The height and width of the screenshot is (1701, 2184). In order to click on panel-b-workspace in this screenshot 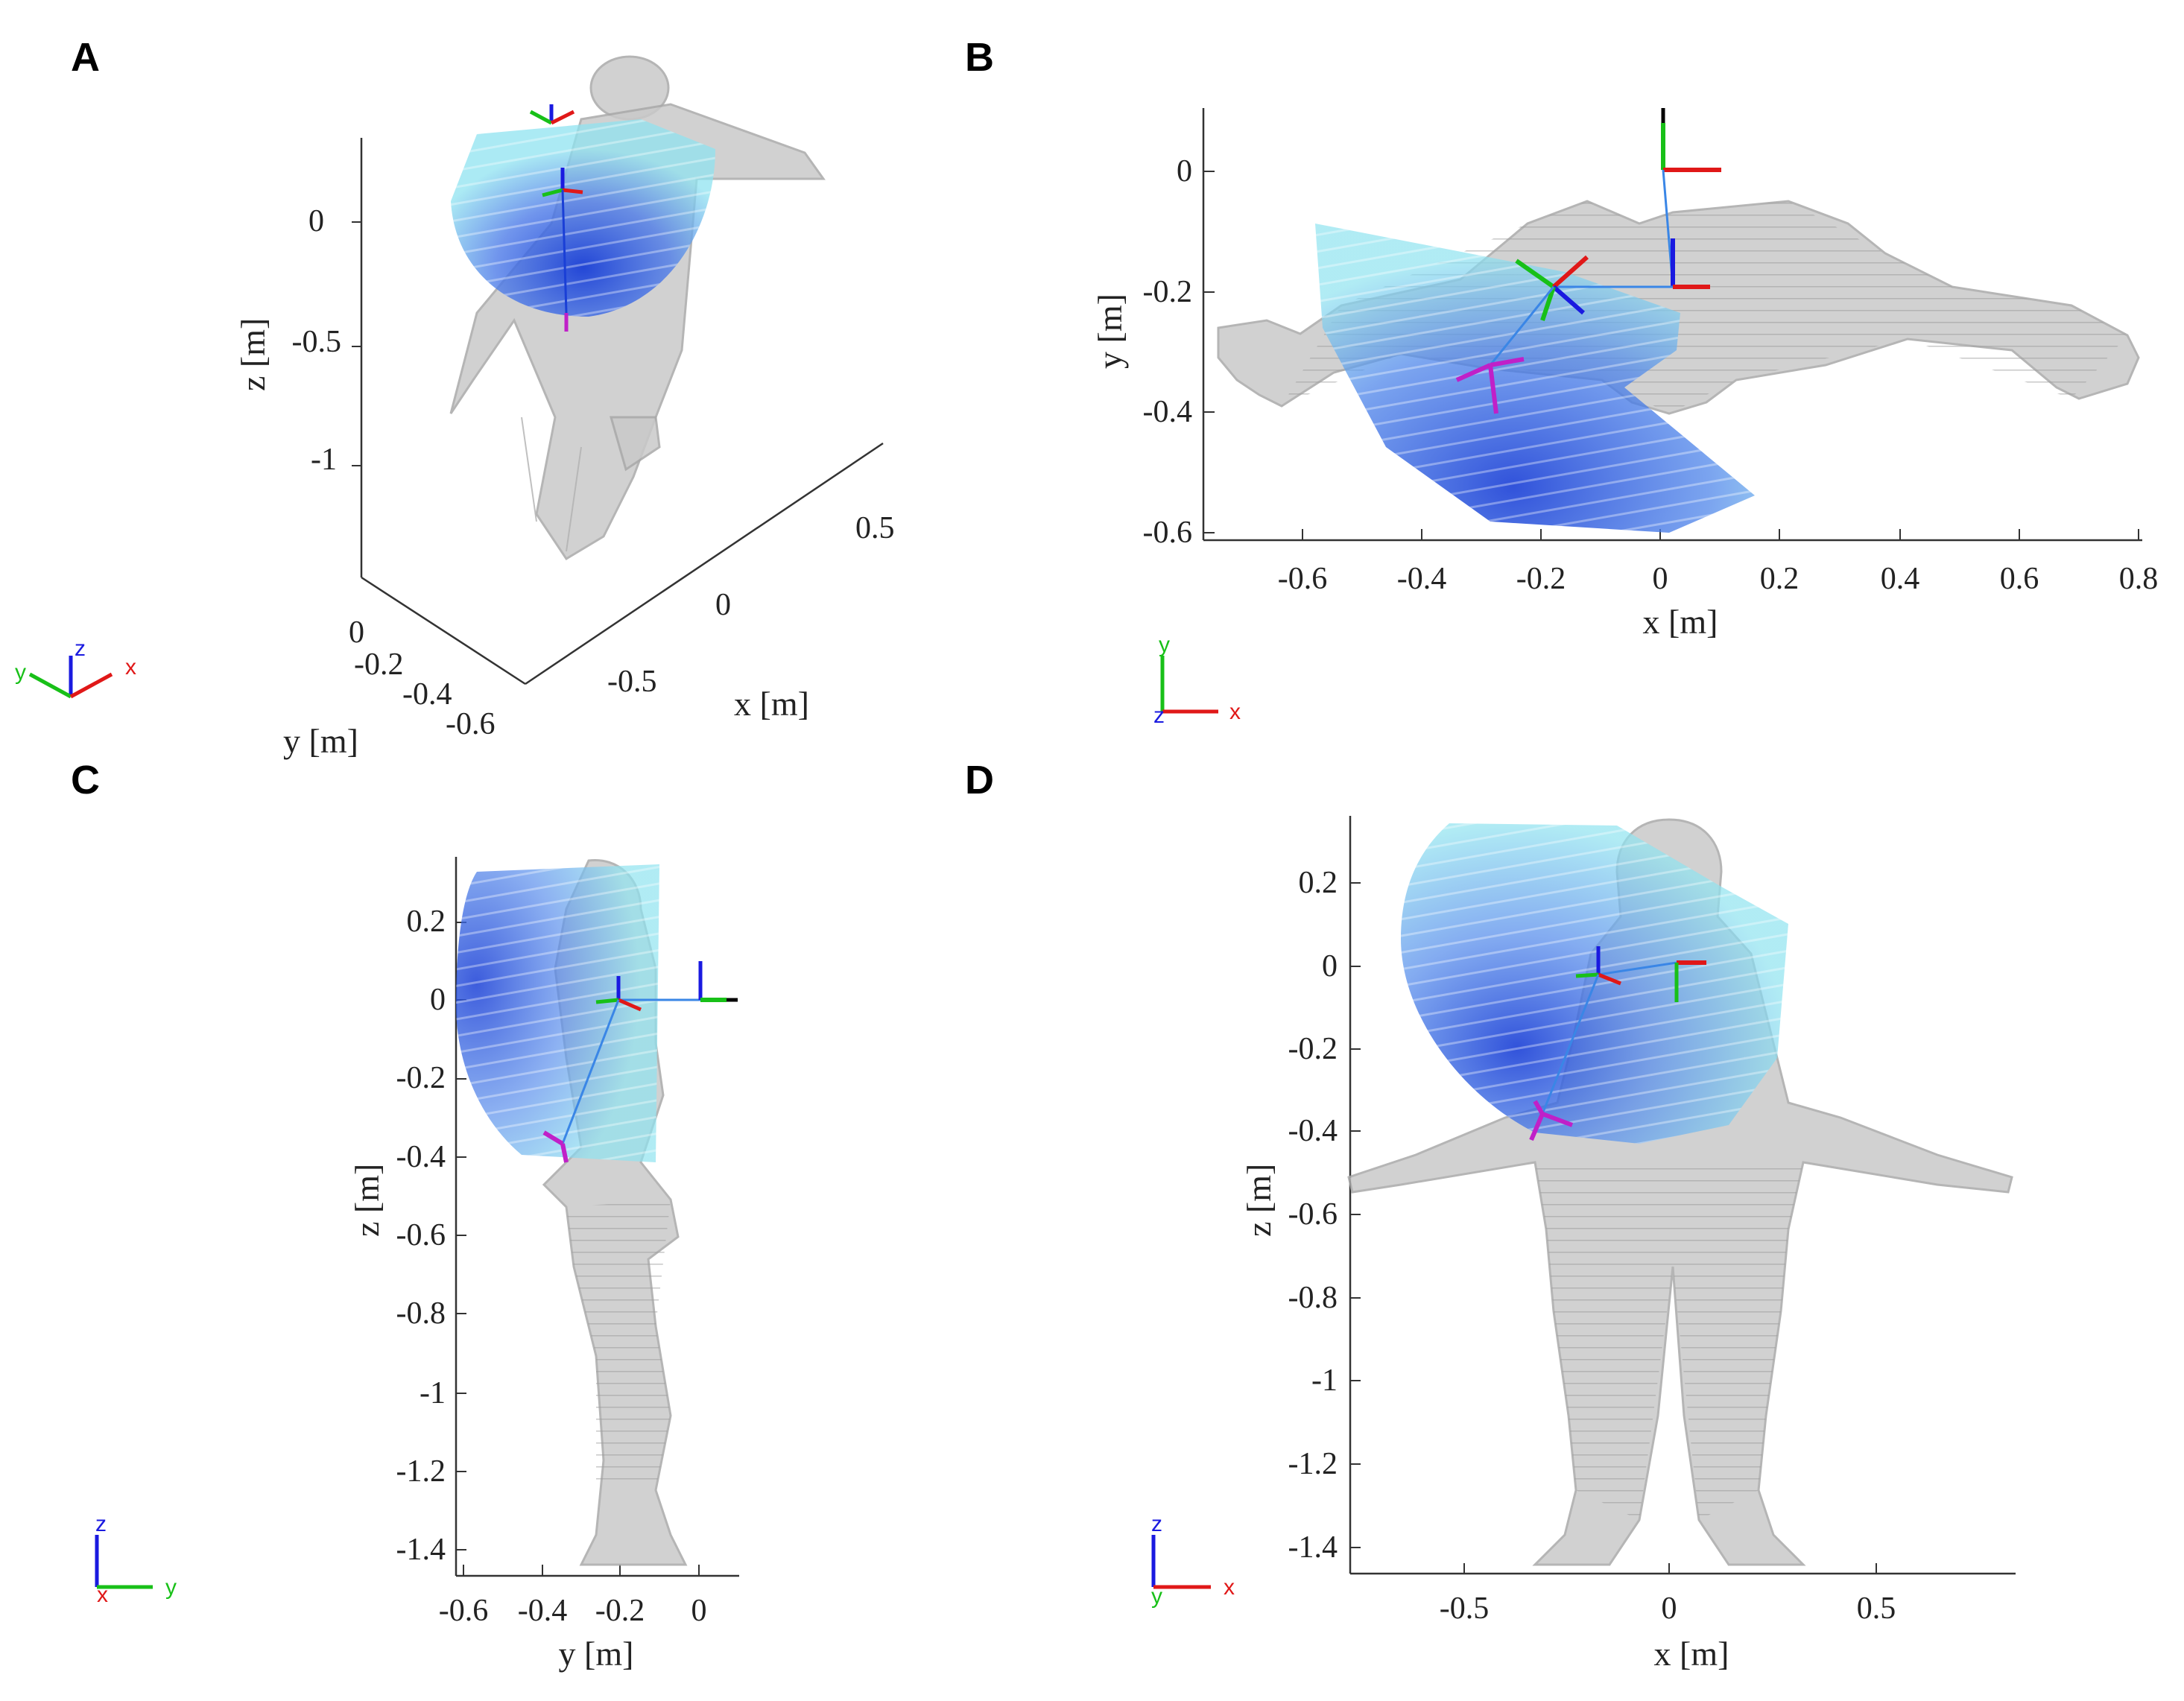, I will do `click(1535, 378)`.